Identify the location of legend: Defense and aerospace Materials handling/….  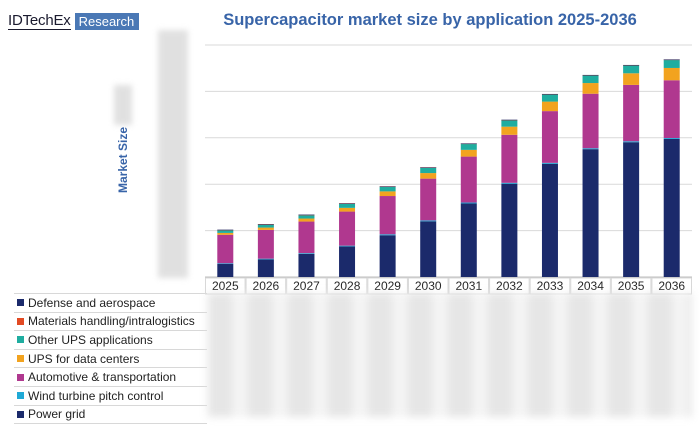
(110, 359).